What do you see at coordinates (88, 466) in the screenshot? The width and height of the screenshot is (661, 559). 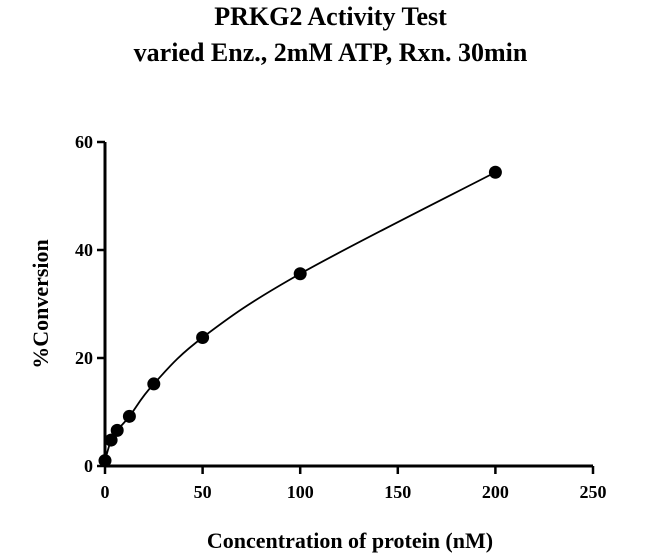 I see `y-tick-label: 0` at bounding box center [88, 466].